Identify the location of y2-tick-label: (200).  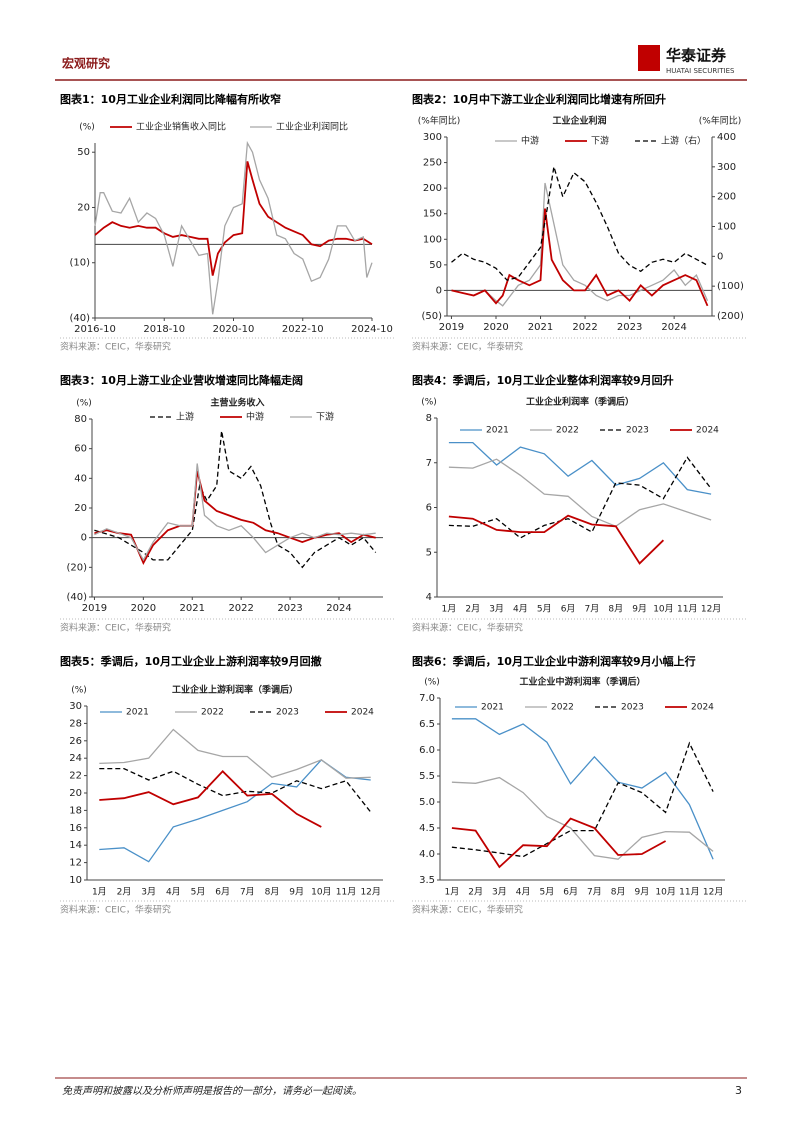
(730, 316).